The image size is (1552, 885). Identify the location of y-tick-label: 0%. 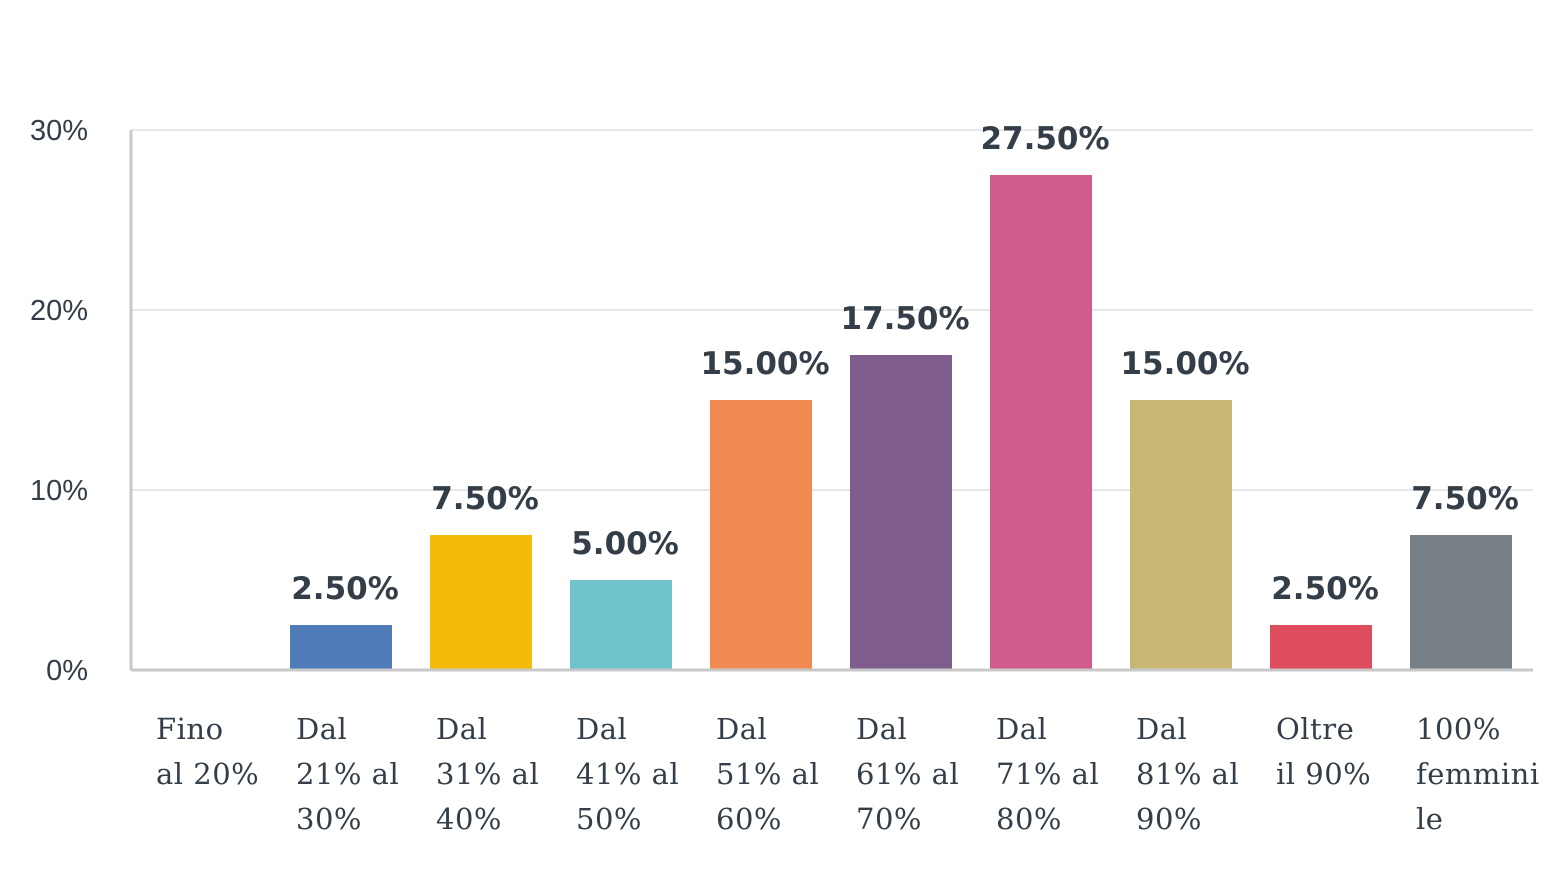
(67, 671).